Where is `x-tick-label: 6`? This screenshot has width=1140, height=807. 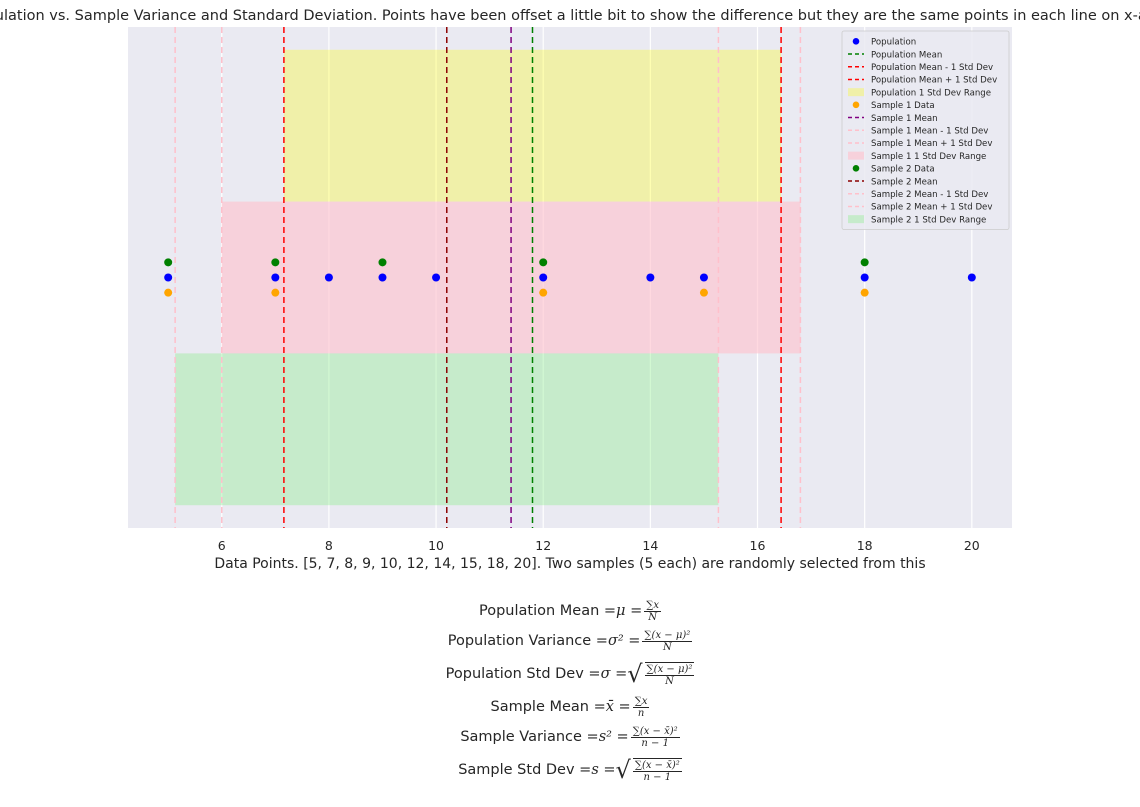 x-tick-label: 6 is located at coordinates (222, 545).